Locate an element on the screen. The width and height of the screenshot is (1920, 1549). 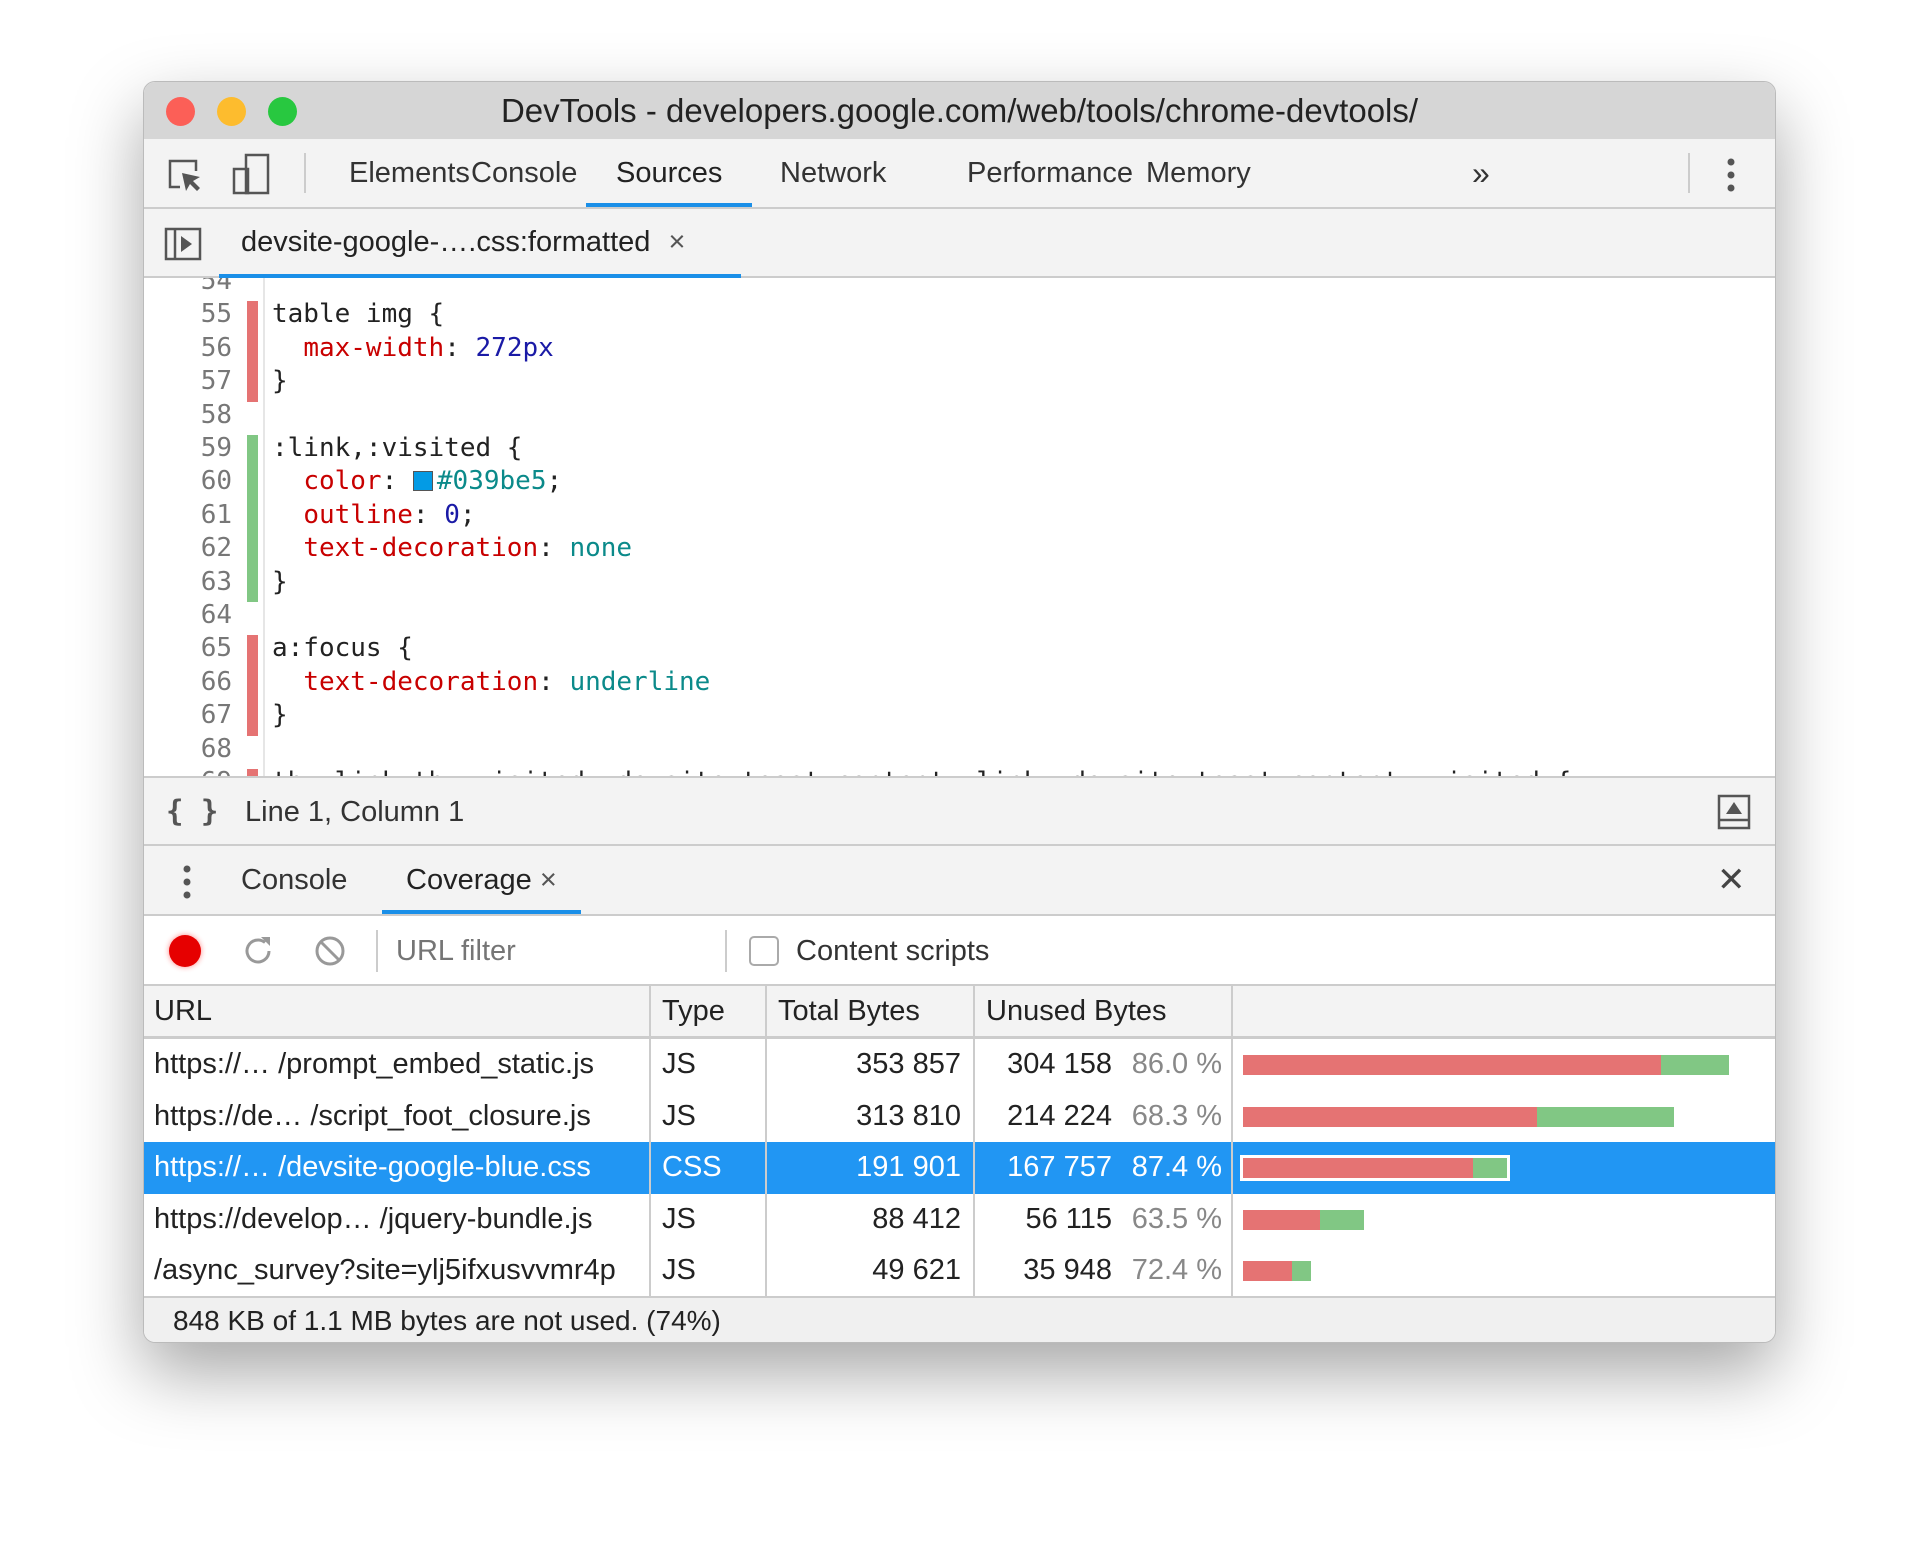
column-header-url: URL is located at coordinates (183, 1011).